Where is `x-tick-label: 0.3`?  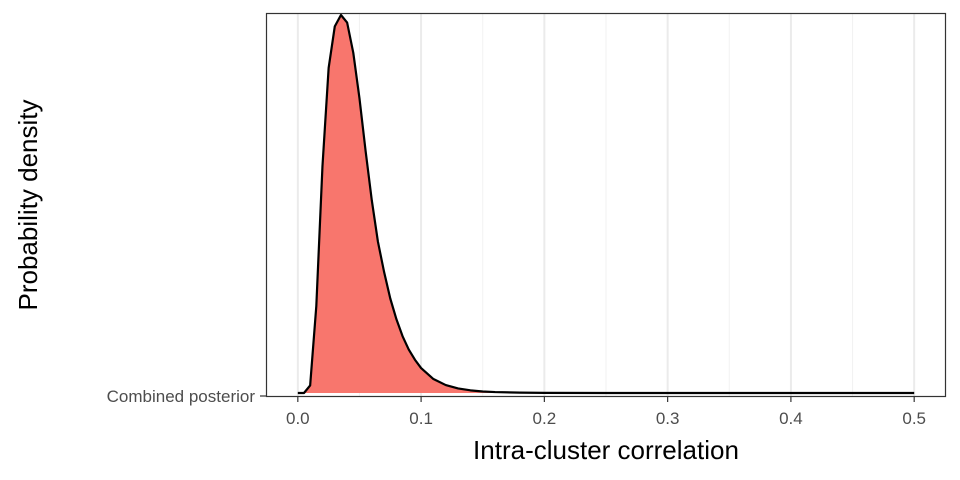 x-tick-label: 0.3 is located at coordinates (668, 418).